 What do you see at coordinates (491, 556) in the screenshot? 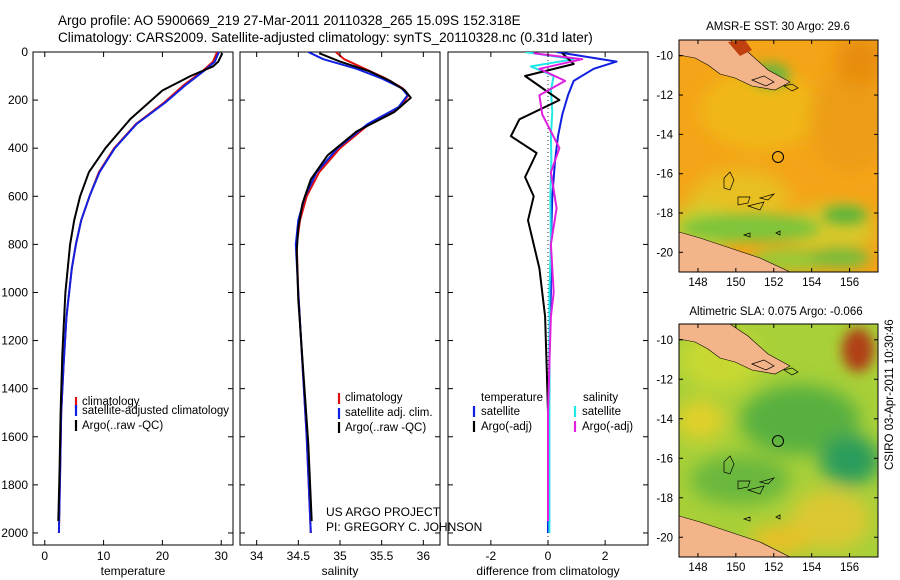
I see `x-tick-label: -2` at bounding box center [491, 556].